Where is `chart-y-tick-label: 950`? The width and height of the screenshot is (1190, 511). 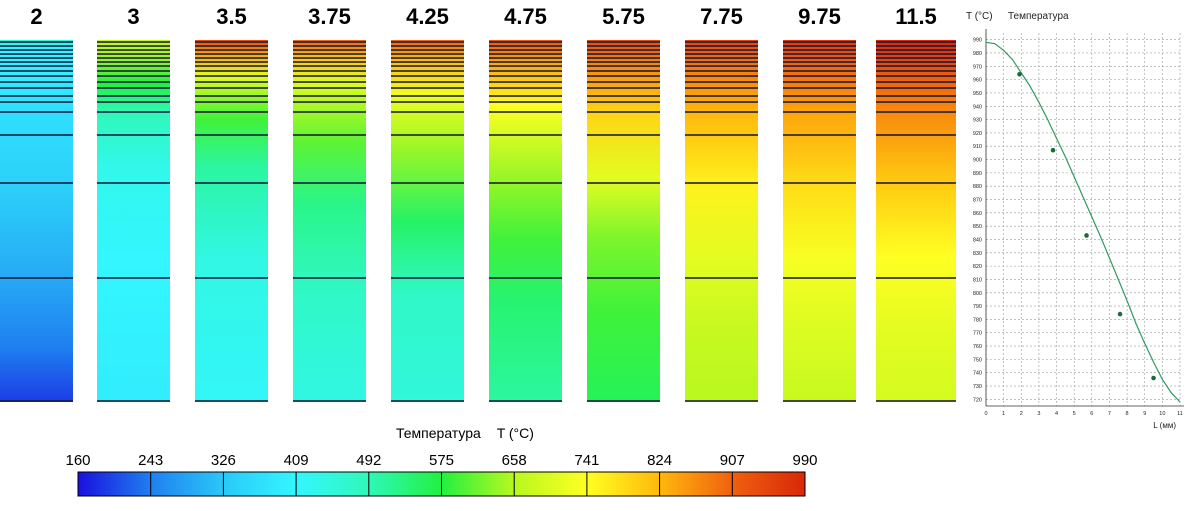 chart-y-tick-label: 950 is located at coordinates (977, 94).